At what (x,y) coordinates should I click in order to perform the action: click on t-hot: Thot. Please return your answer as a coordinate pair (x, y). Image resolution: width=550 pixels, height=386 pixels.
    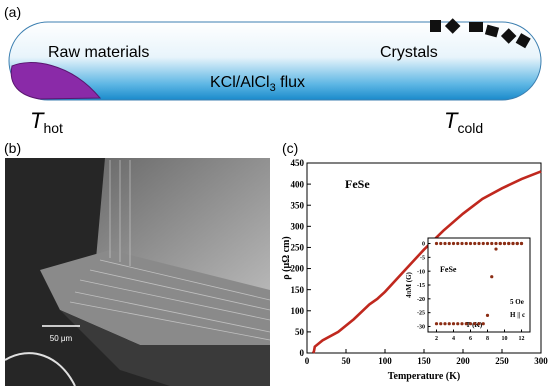
    Looking at the image, I should click on (46, 122).